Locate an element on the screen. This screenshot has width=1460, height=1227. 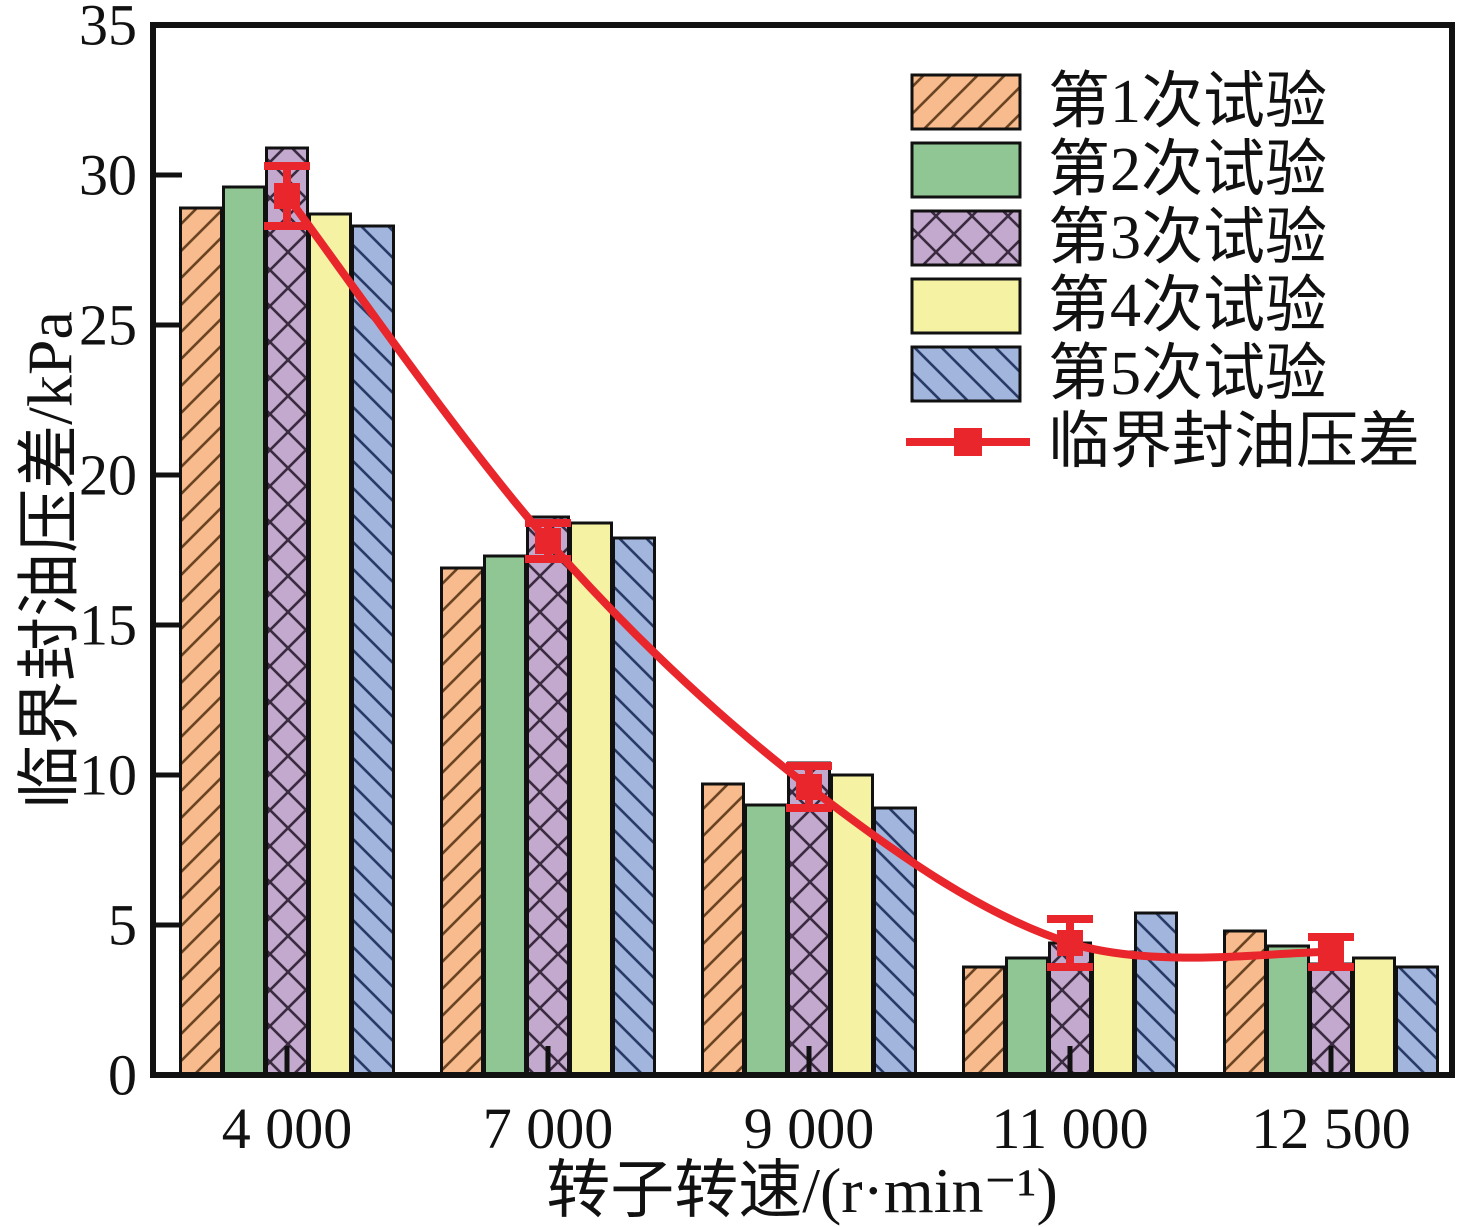
bar-series4-group1 is located at coordinates (330, 644).